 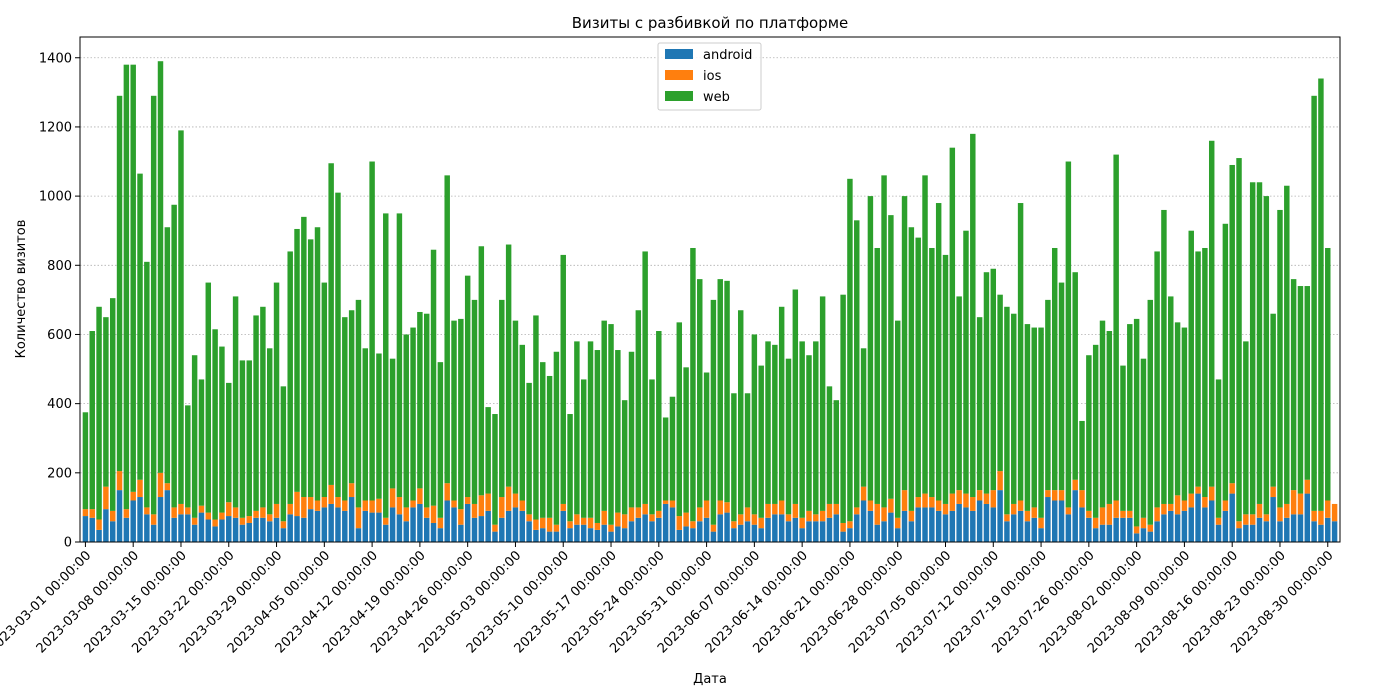 What do you see at coordinates (710, 23) in the screenshot?
I see `chart-title: Визиты с разбивкой по платформе` at bounding box center [710, 23].